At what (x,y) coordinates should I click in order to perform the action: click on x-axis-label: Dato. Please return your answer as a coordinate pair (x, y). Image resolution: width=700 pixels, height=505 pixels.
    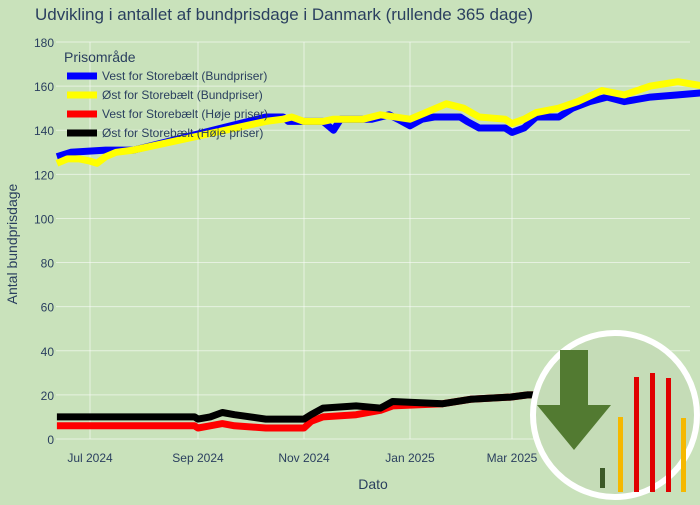
    Looking at the image, I should click on (373, 484).